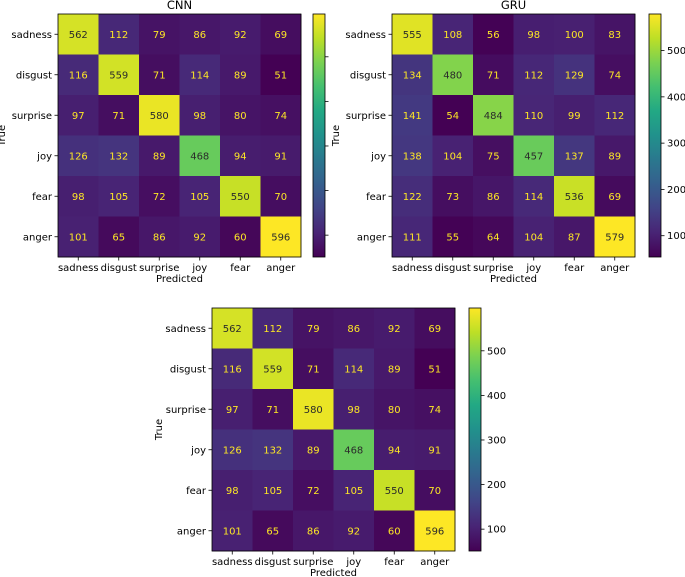 This screenshot has height=577, width=685. Describe the element at coordinates (676, 190) in the screenshot. I see `colorbar-tick-label: 200` at that location.